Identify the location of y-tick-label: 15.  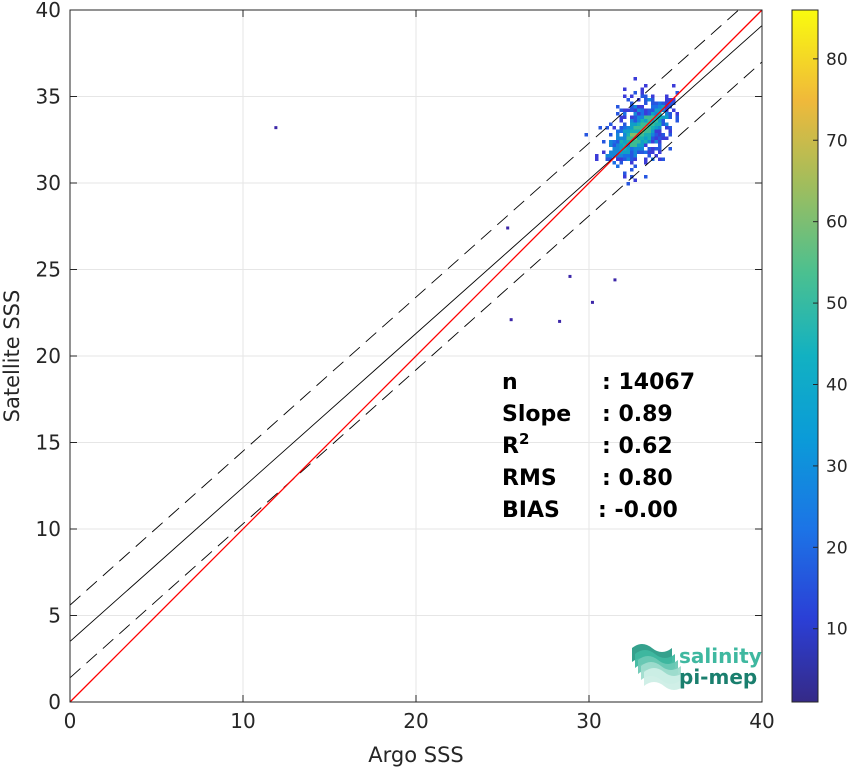
(48, 443).